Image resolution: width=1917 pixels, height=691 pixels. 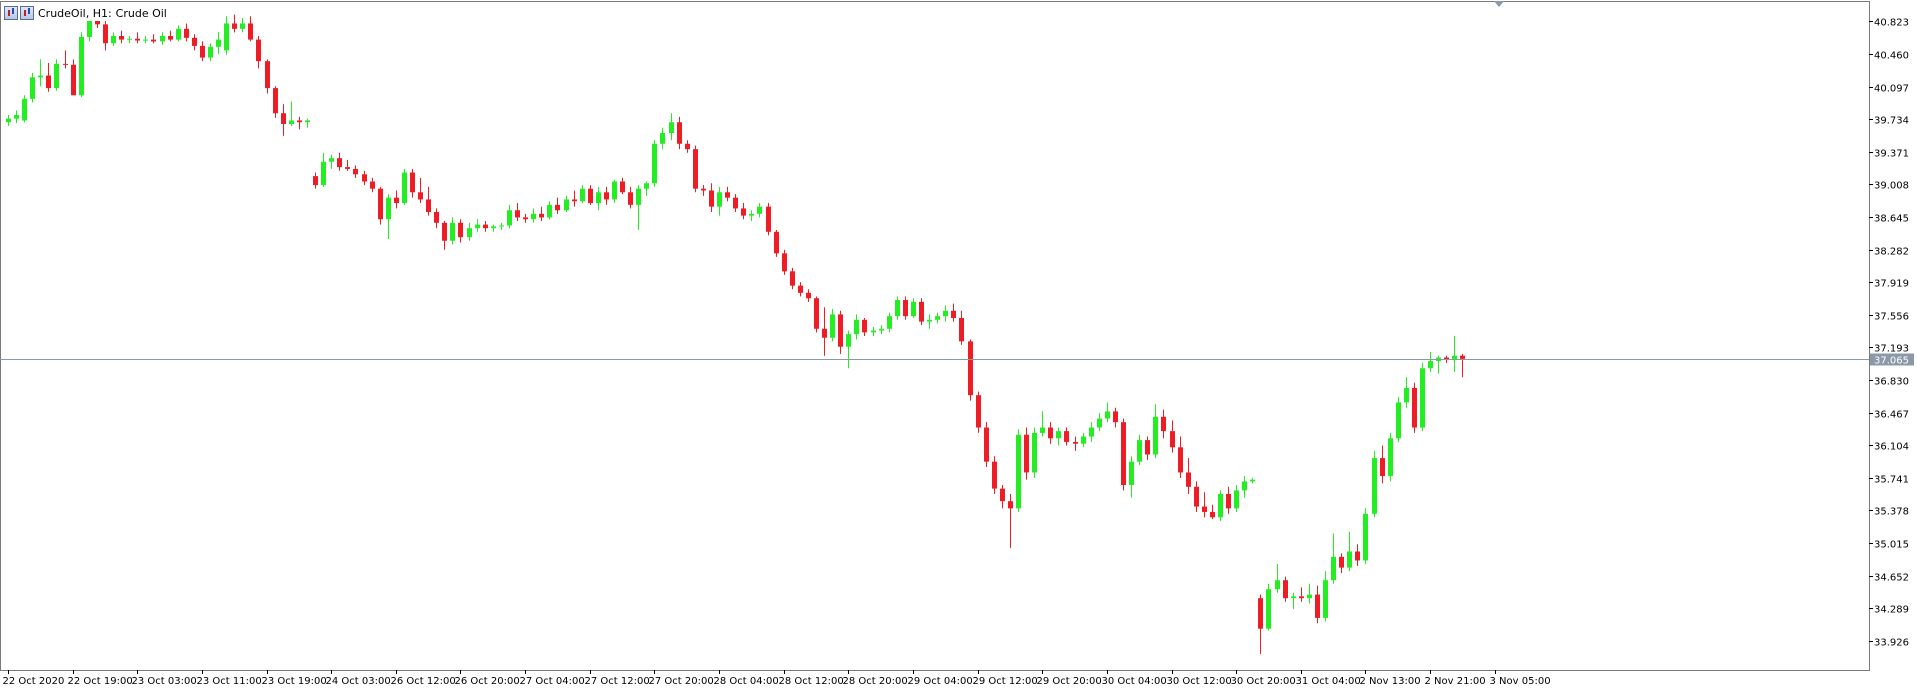 I want to click on x-tick-label: 22 Oct 2020, so click(x=34, y=681).